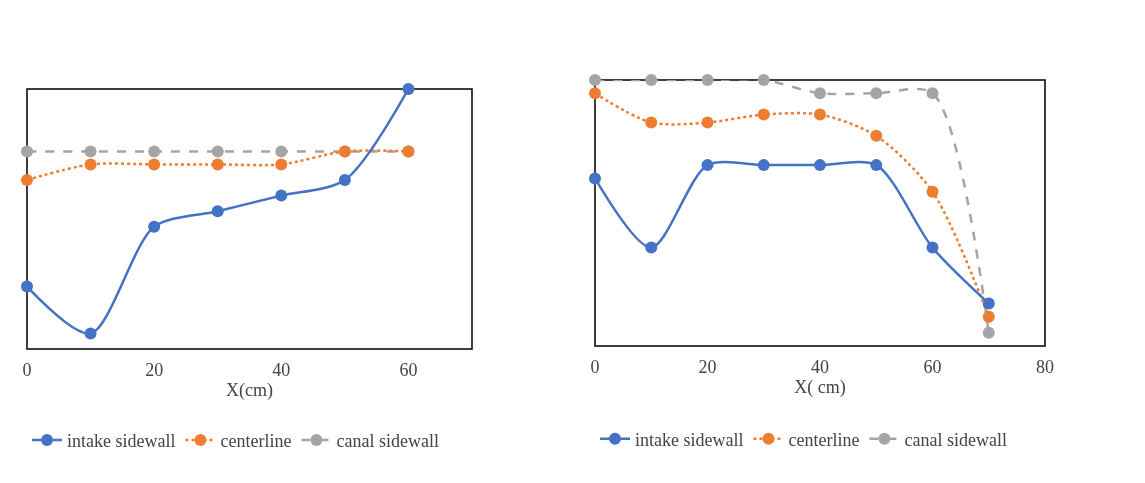 The height and width of the screenshot is (483, 1145). Describe the element at coordinates (820, 387) in the screenshot. I see `x-axis-title: X( cm)` at that location.